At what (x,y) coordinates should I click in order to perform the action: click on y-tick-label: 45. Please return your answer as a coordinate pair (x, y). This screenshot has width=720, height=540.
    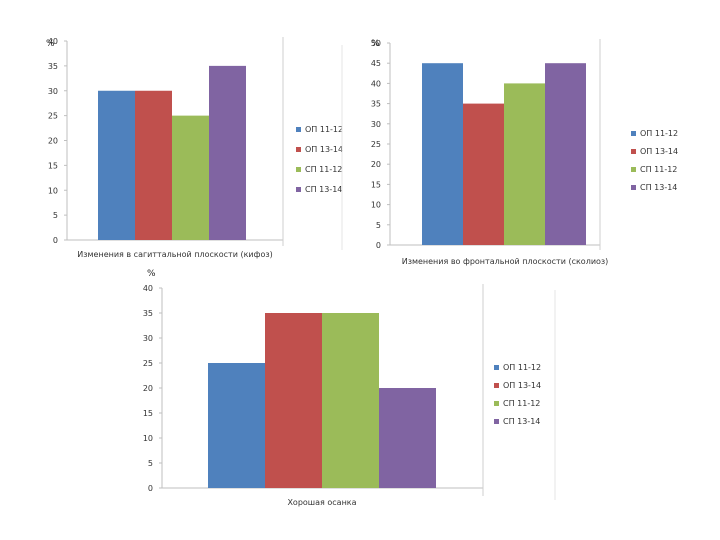
    Looking at the image, I should click on (376, 63).